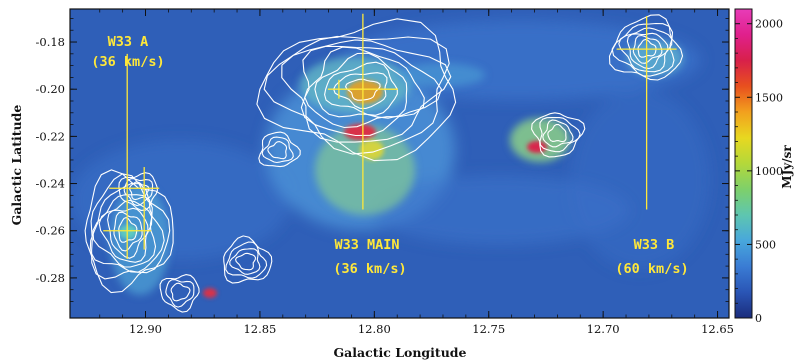 This screenshot has width=799, height=362. What do you see at coordinates (400, 352) in the screenshot?
I see `x-axis-label: Galactic Longitude` at bounding box center [400, 352].